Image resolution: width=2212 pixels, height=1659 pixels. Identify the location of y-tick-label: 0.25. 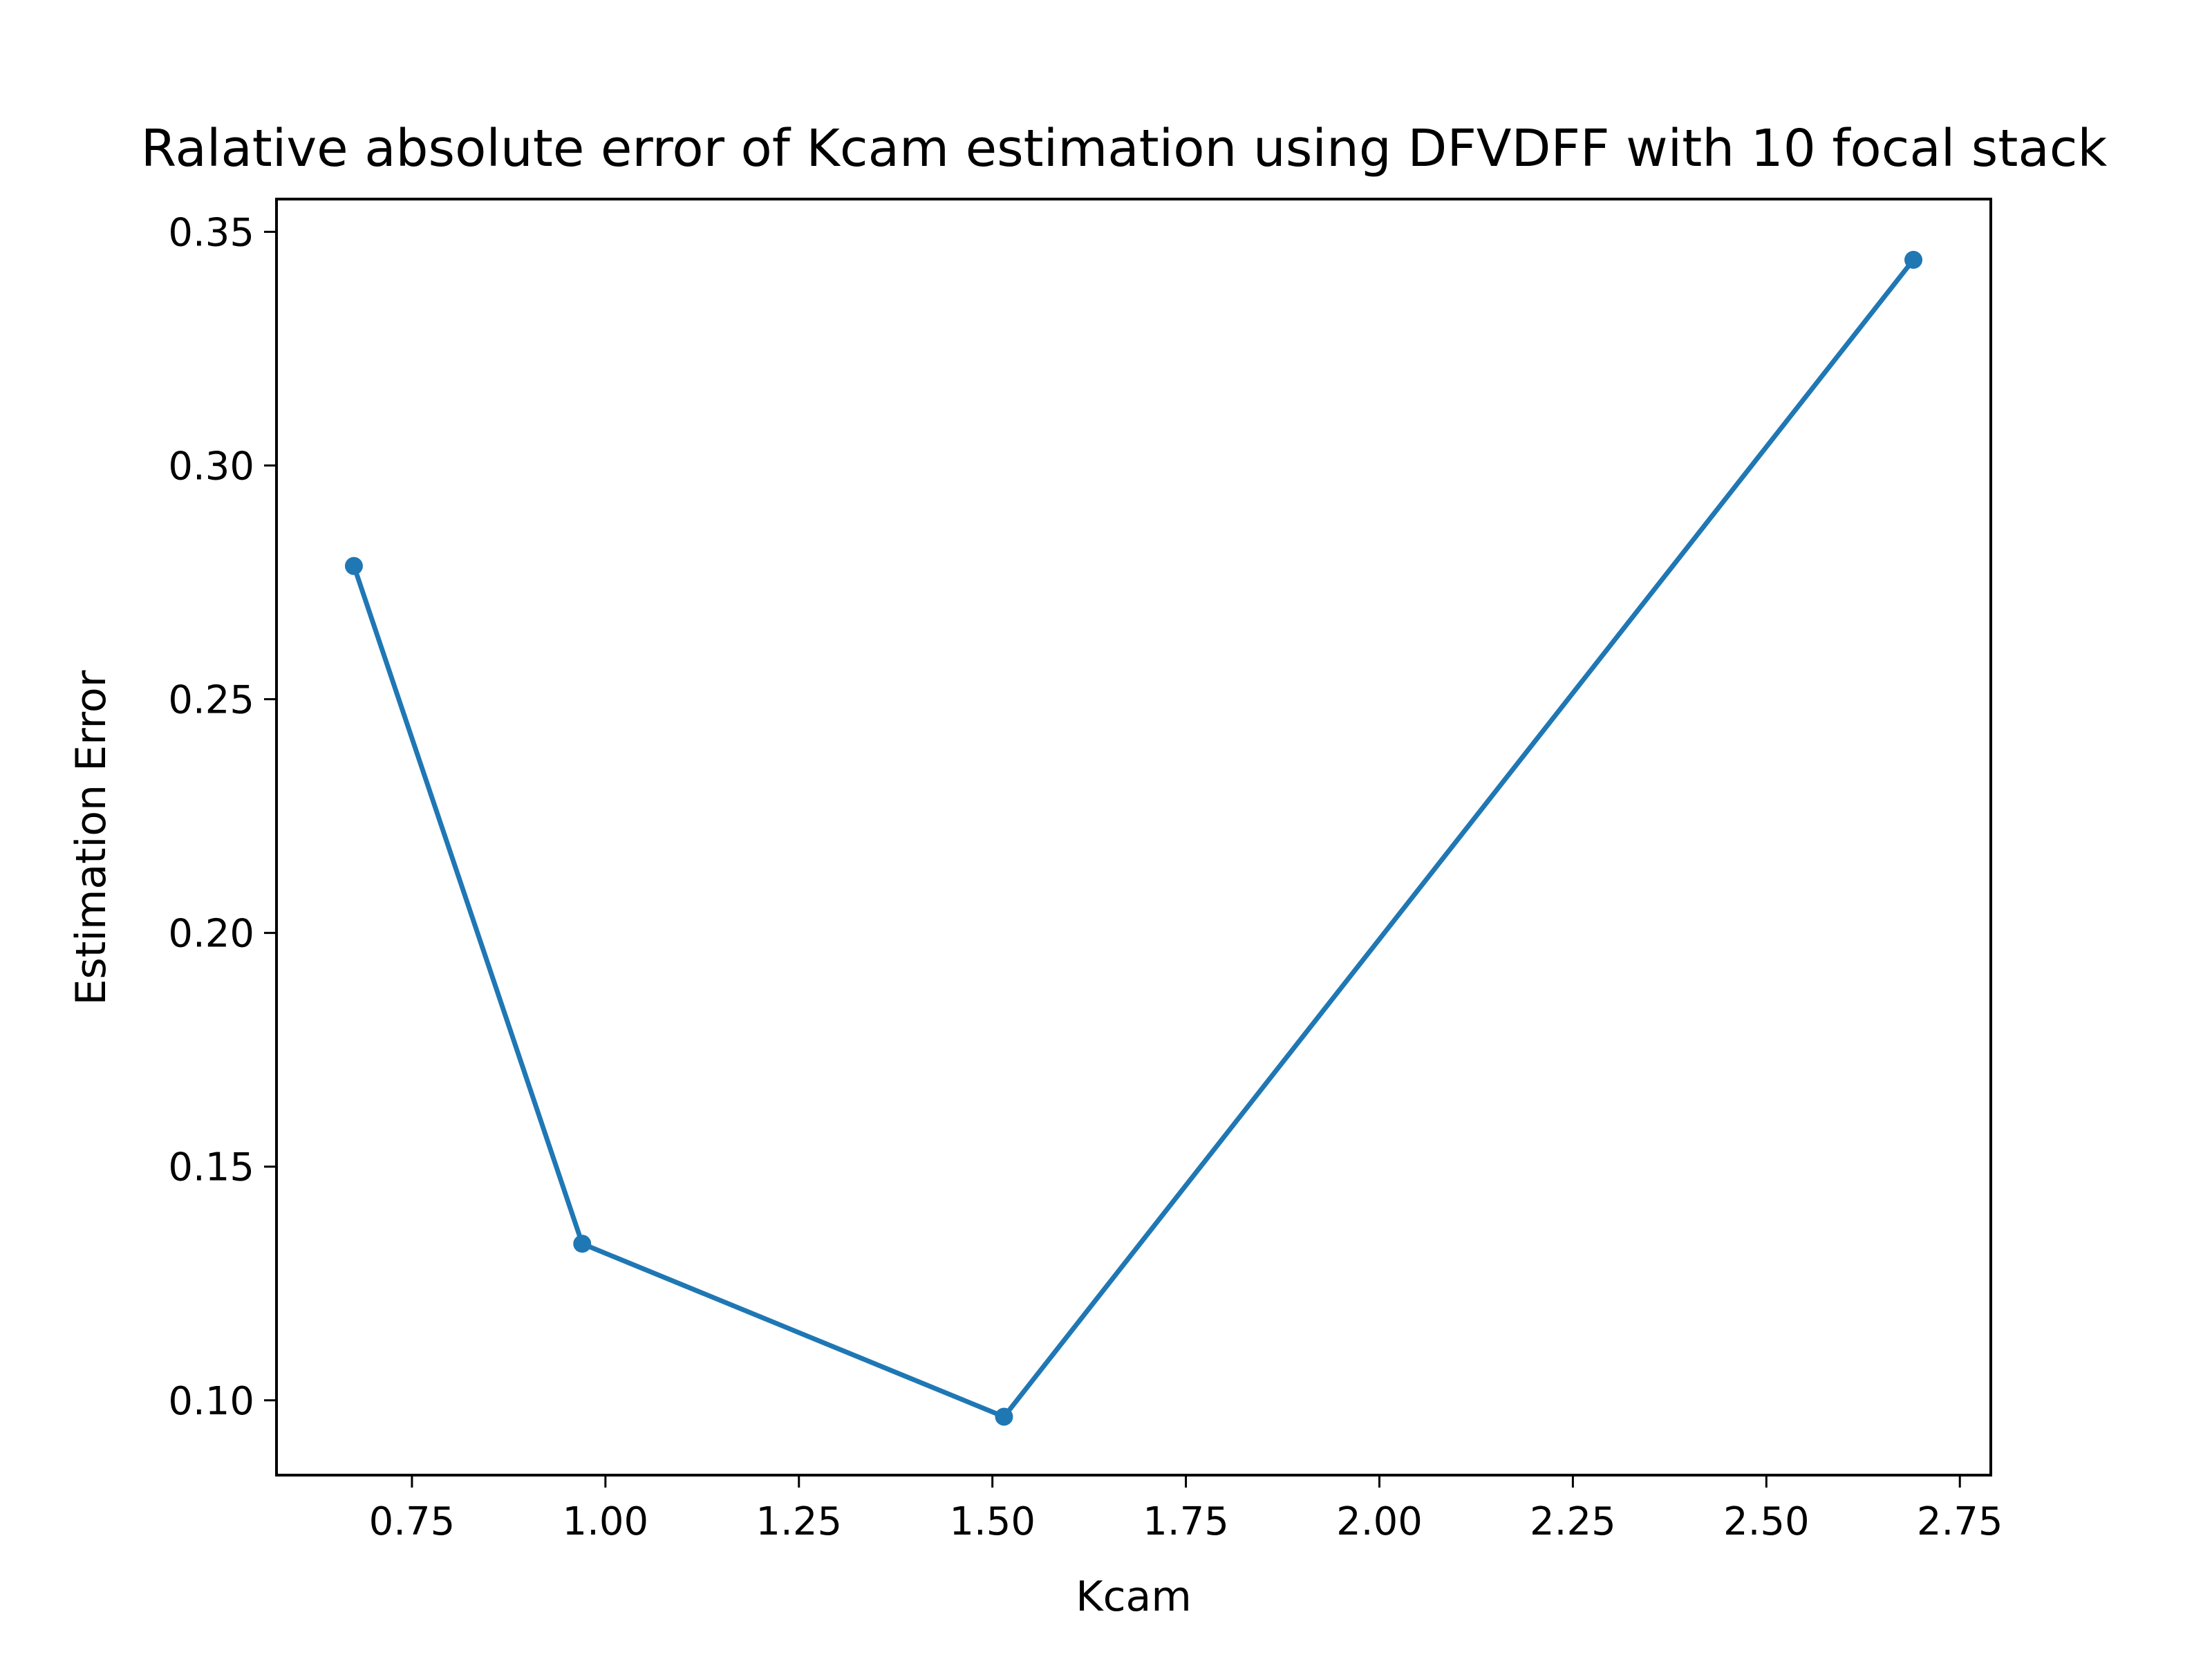
(211, 700).